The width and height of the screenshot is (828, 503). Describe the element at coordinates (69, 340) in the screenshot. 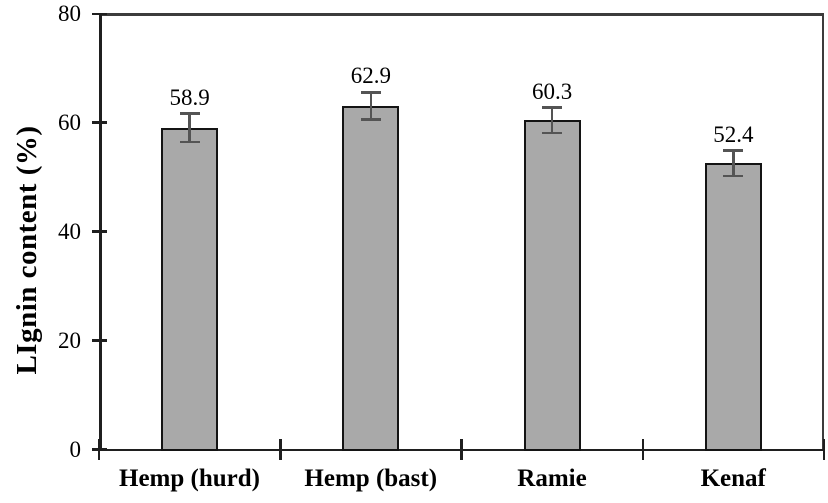

I see `y-axis-tick-label: 20` at that location.